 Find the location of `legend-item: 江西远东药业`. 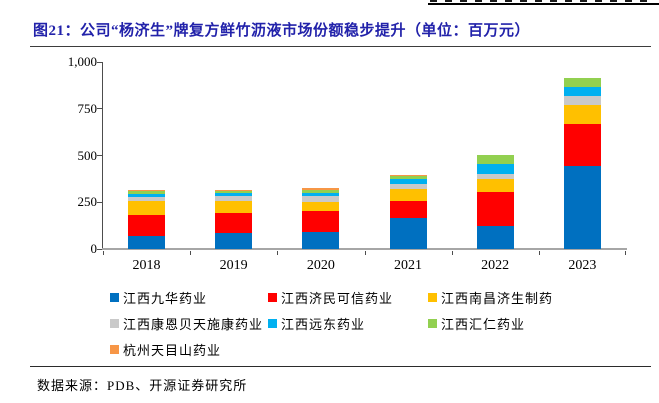

legend-item: 江西远东药业 is located at coordinates (316, 323).